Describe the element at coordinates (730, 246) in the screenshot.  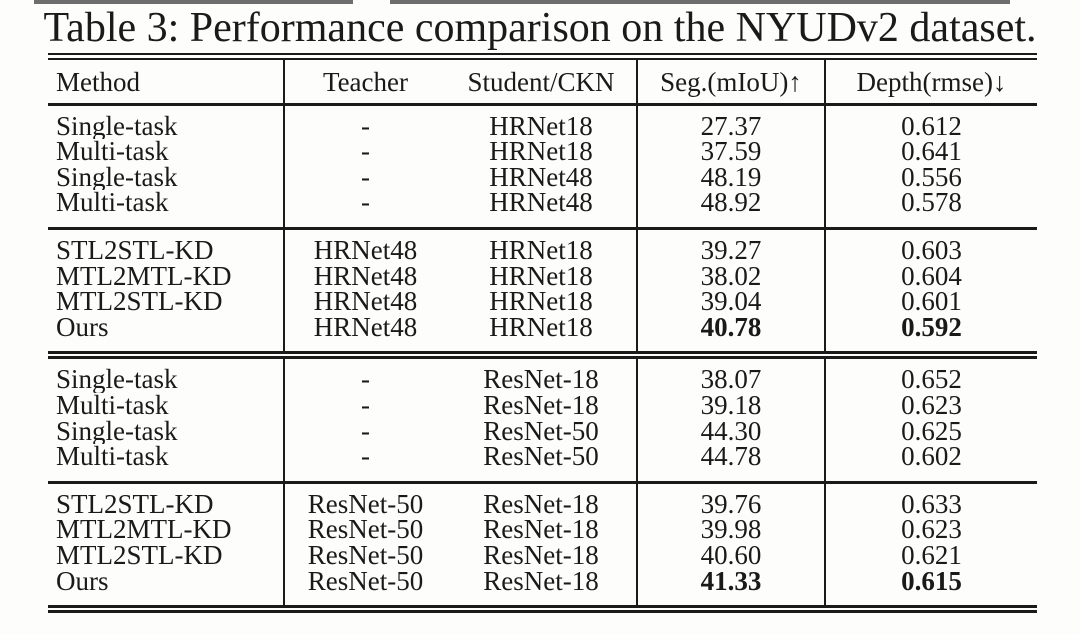
I see `seg-miou-cell: 39.27` at that location.